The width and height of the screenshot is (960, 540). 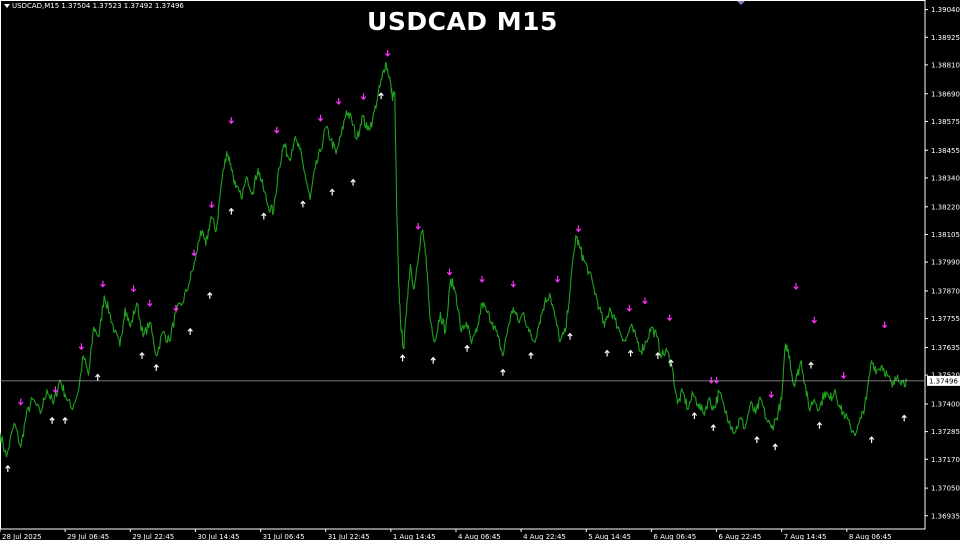 I want to click on shift-marker-icon, so click(x=741, y=3).